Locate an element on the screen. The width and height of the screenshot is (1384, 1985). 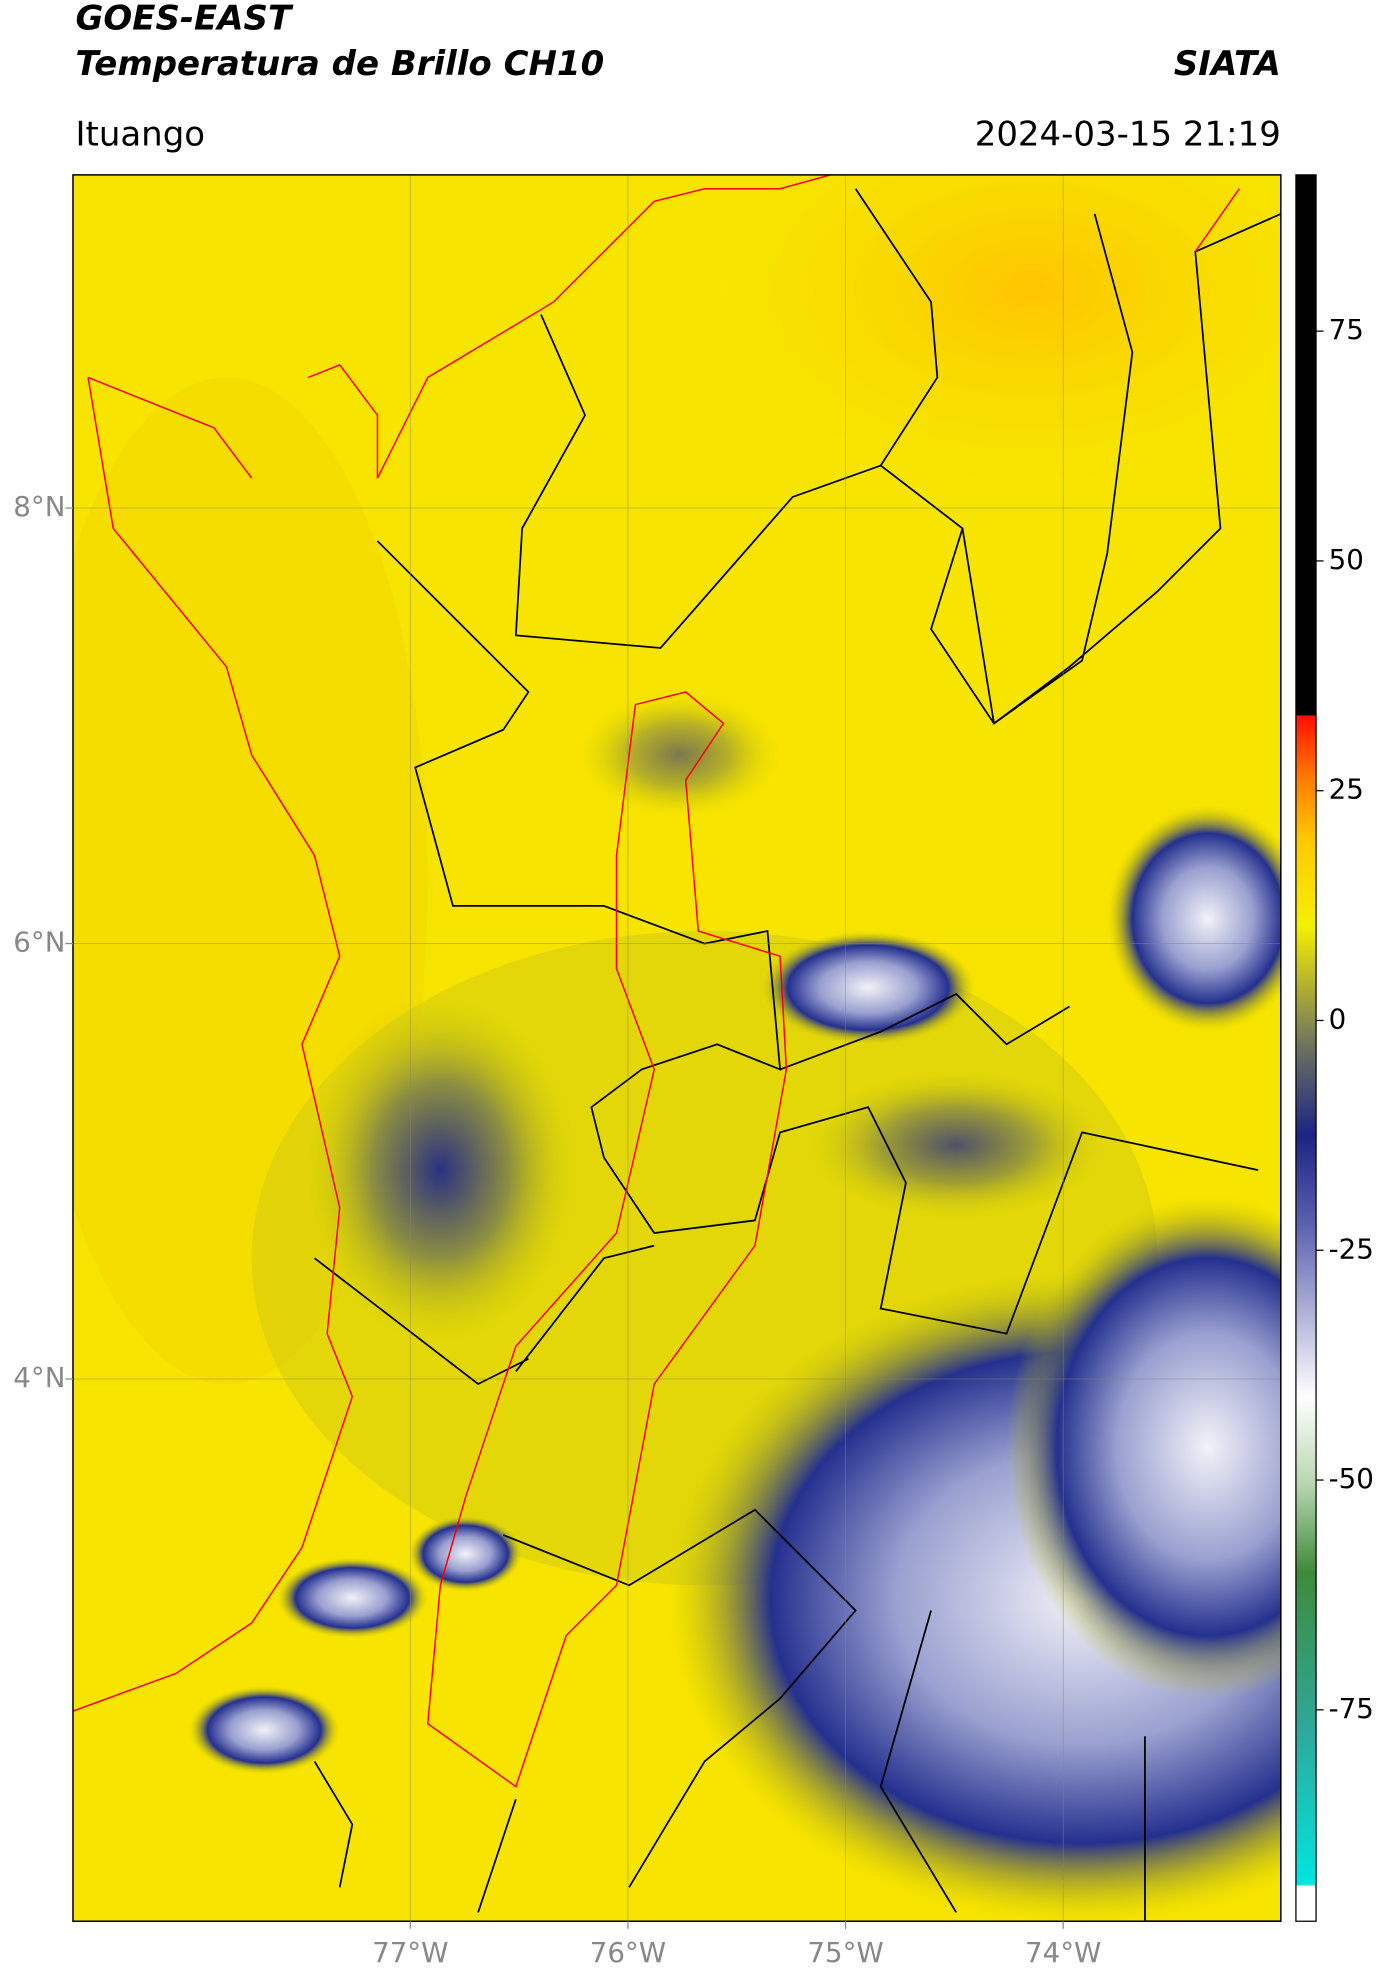
y-tick-label: 4°N is located at coordinates (39, 1377).